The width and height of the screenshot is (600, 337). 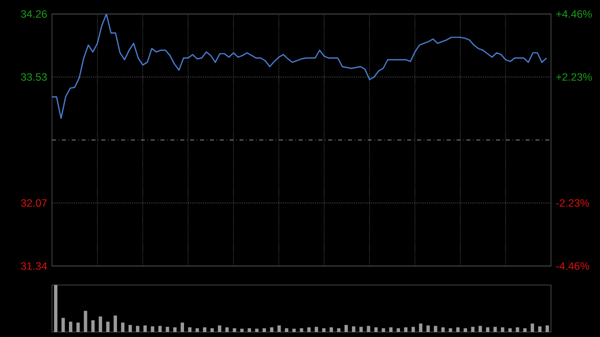 I want to click on y2-tick-label: -4.46%, so click(x=573, y=266).